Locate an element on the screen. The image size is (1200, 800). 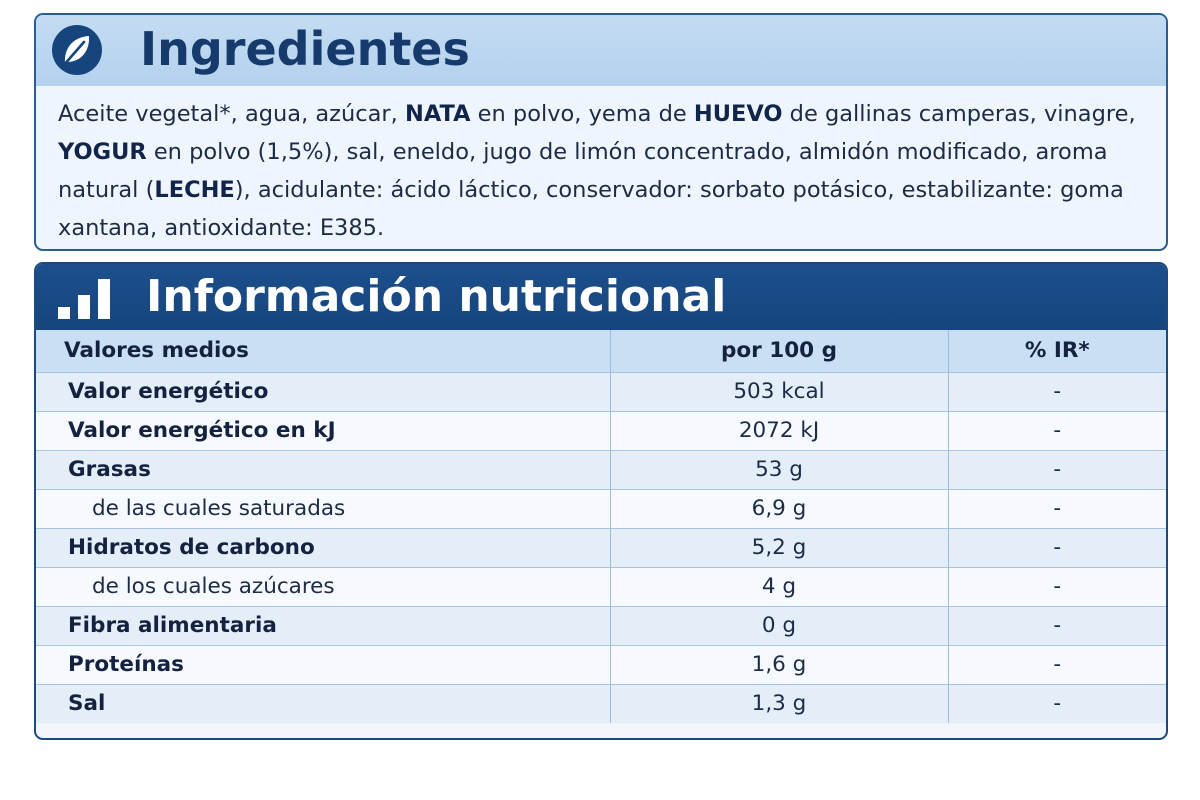
table-row: Proteínas 1,6 g- is located at coordinates (601, 665).